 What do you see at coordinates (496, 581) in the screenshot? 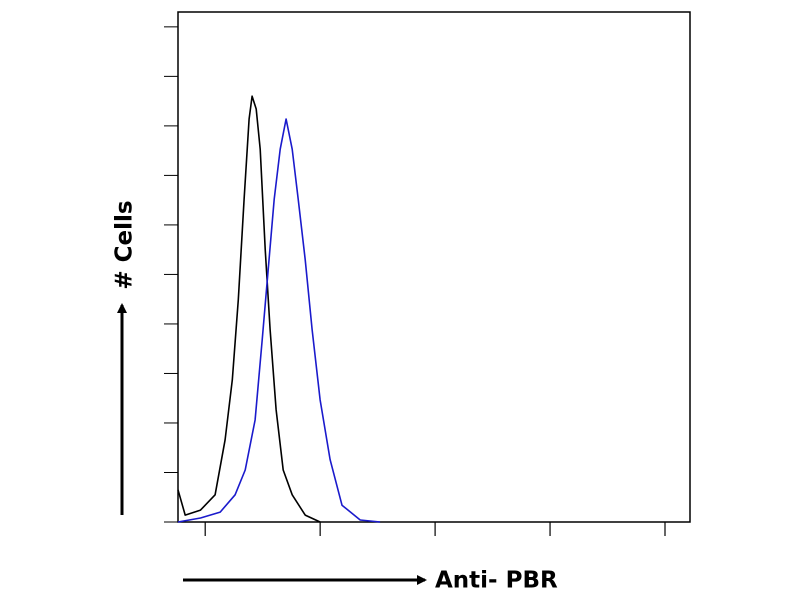
I see `x-axis-label: Anti- PBR` at bounding box center [496, 581].